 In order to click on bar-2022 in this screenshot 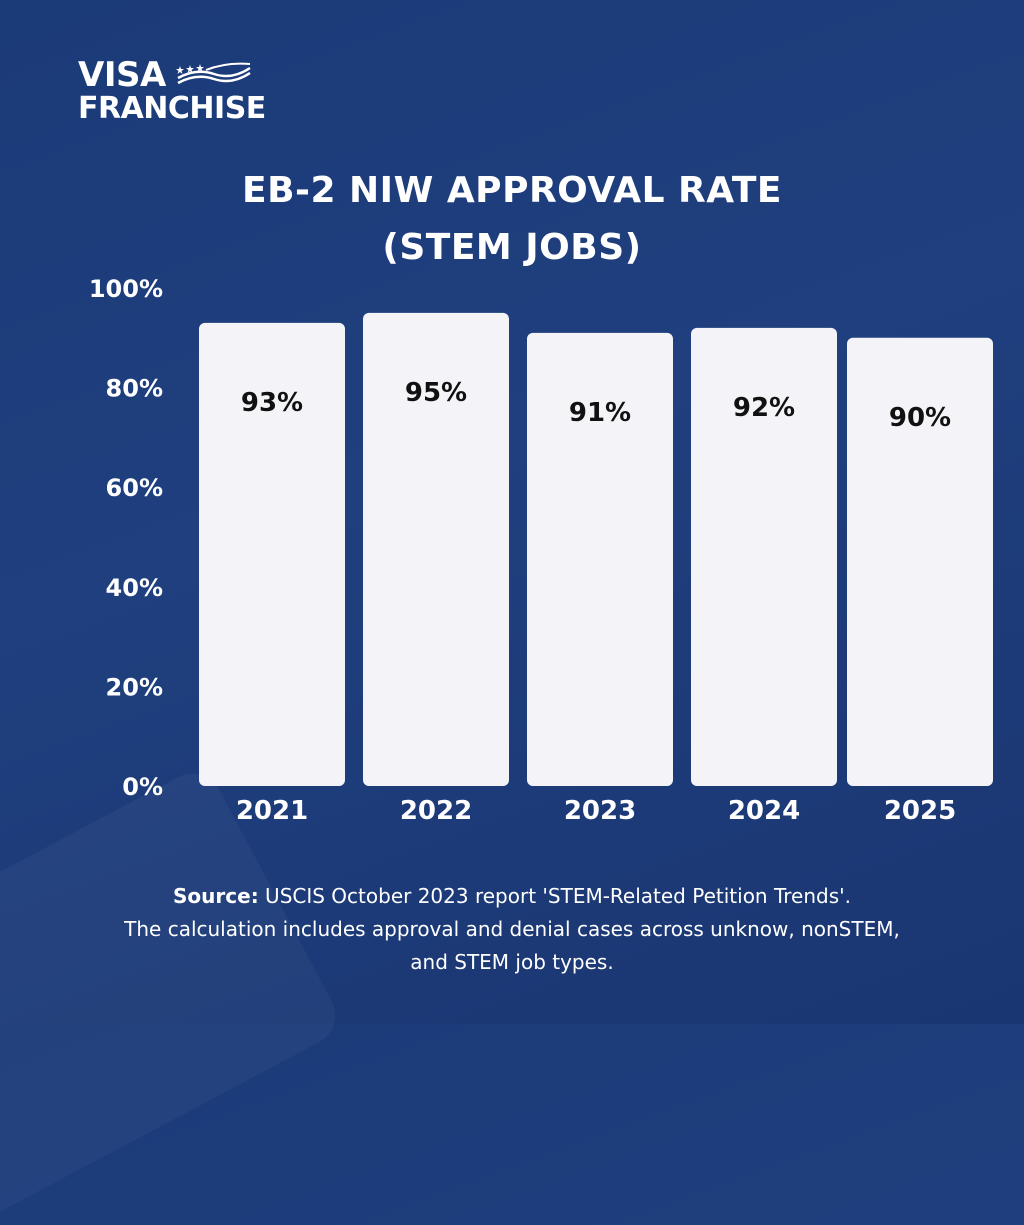, I will do `click(436, 549)`.